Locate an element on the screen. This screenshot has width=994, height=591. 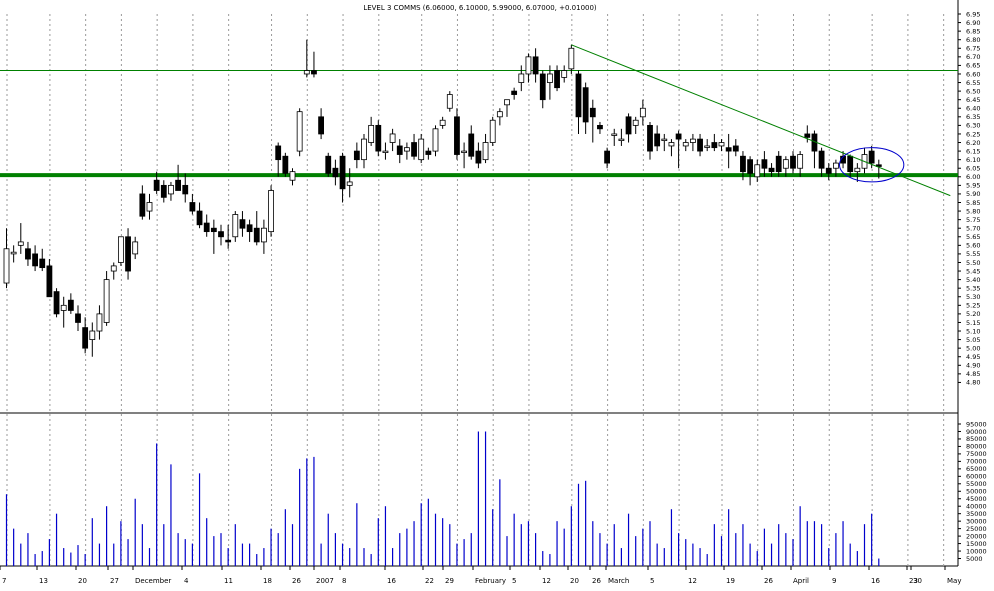
y-tick-label: 5.20 is located at coordinates (973, 314).